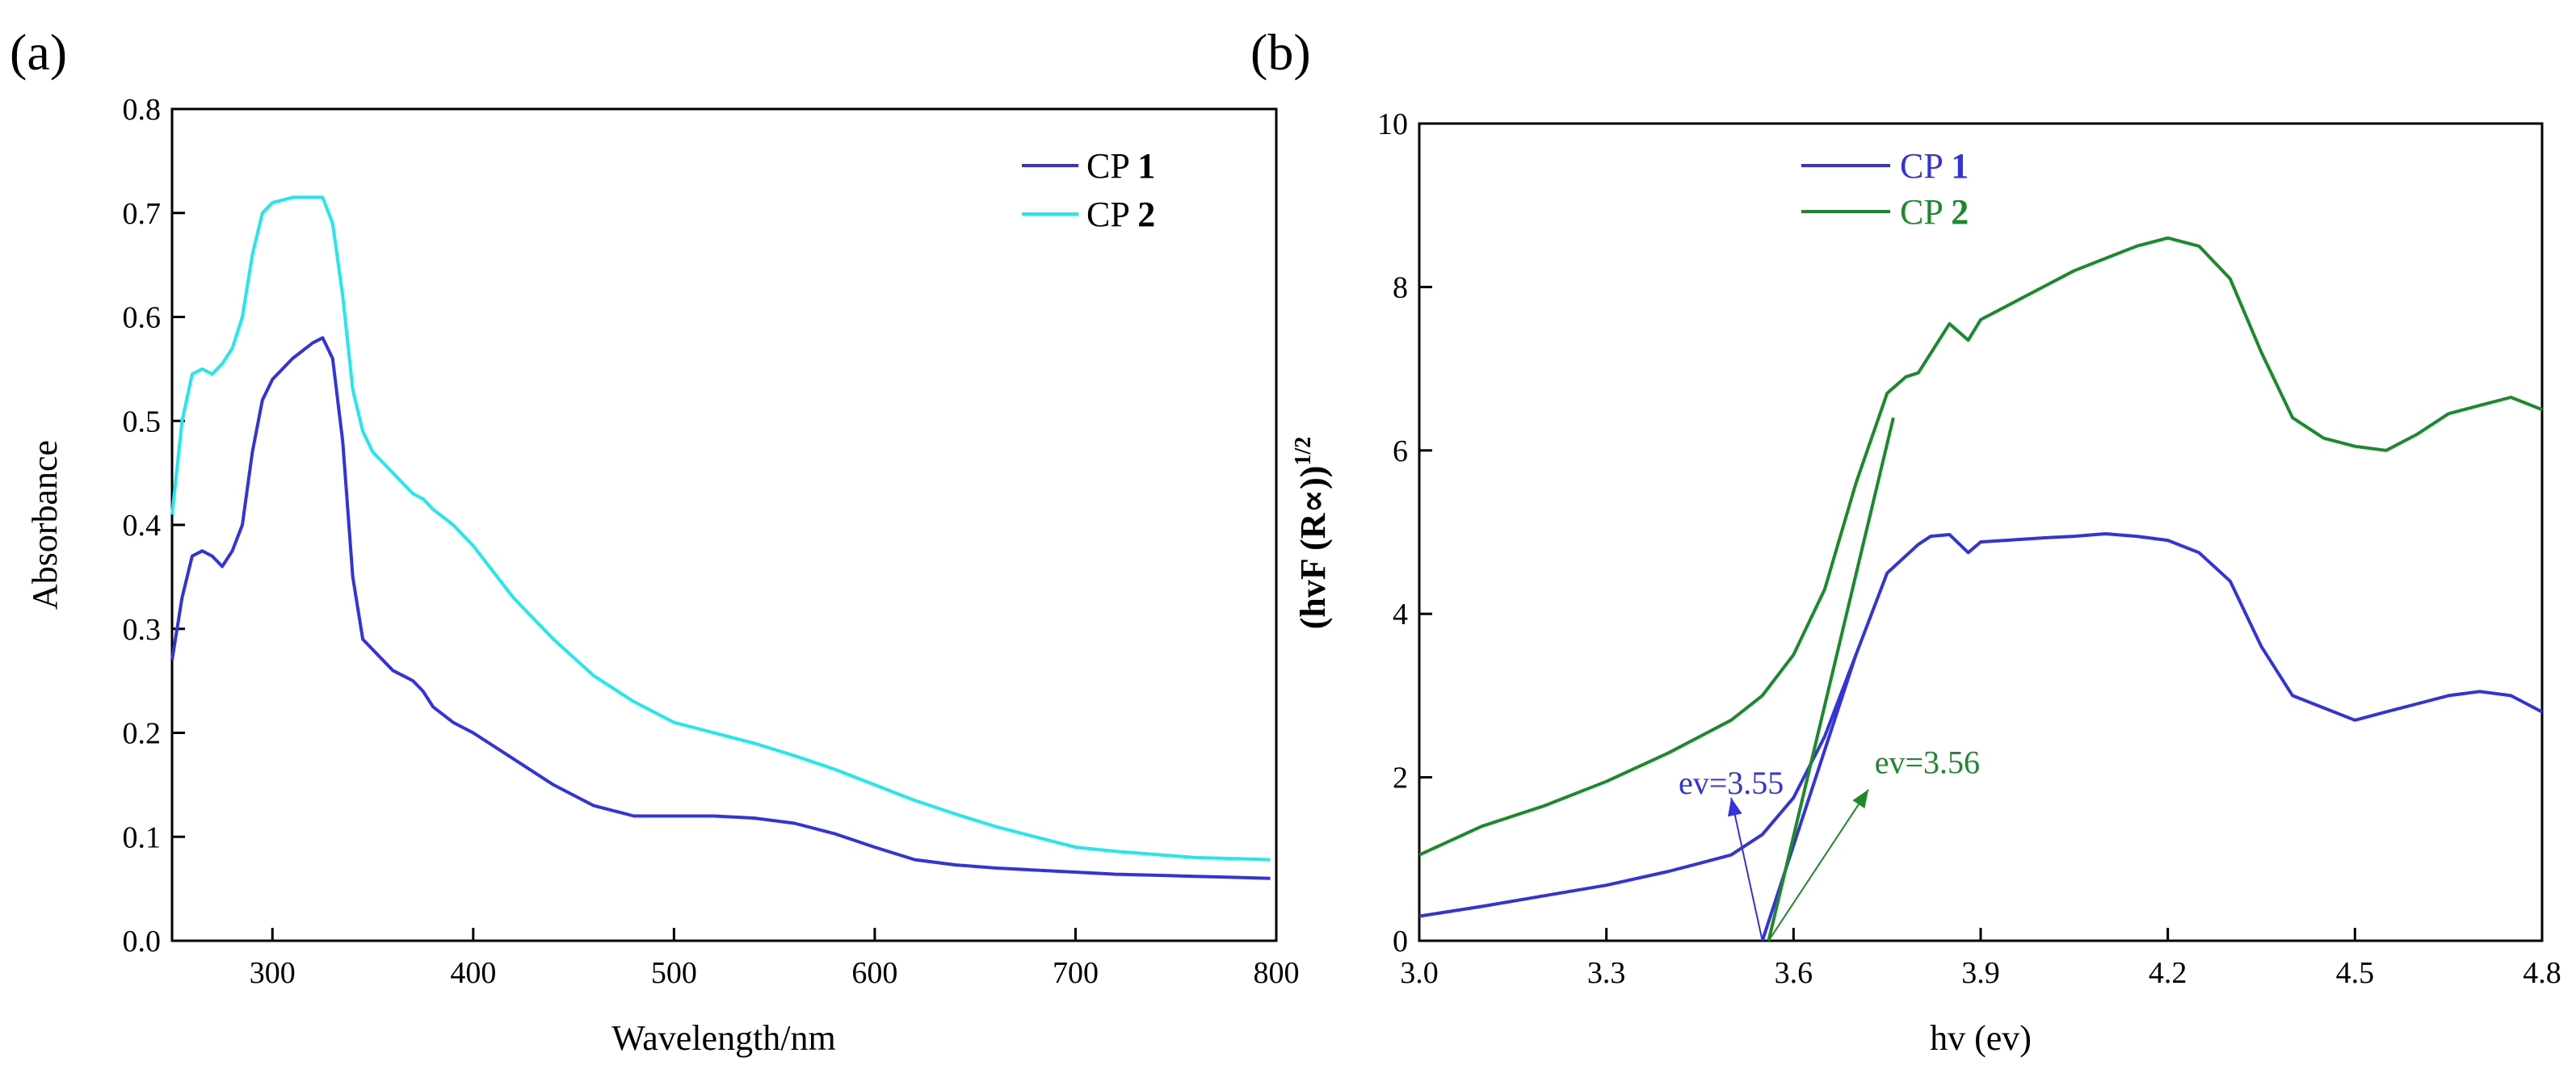 The height and width of the screenshot is (1074, 2576). I want to click on annotation-label-2: ev=3.56, so click(1927, 763).